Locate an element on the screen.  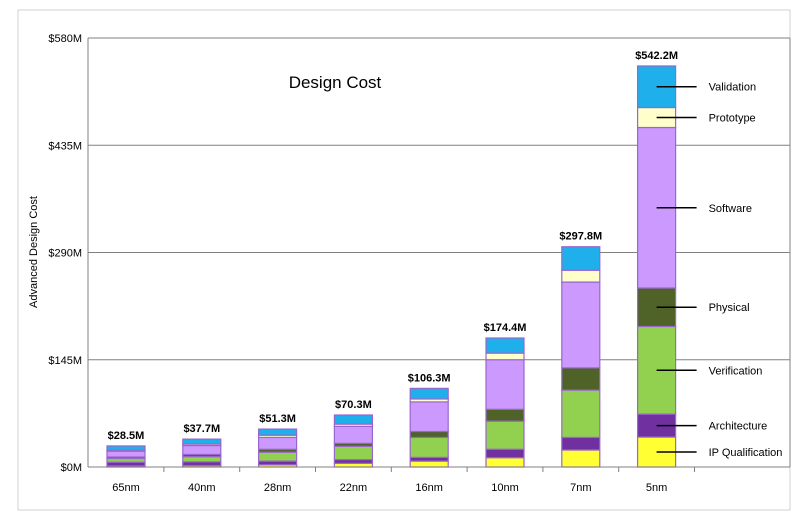
bar-total-label: $51.3M is located at coordinates (277, 419).